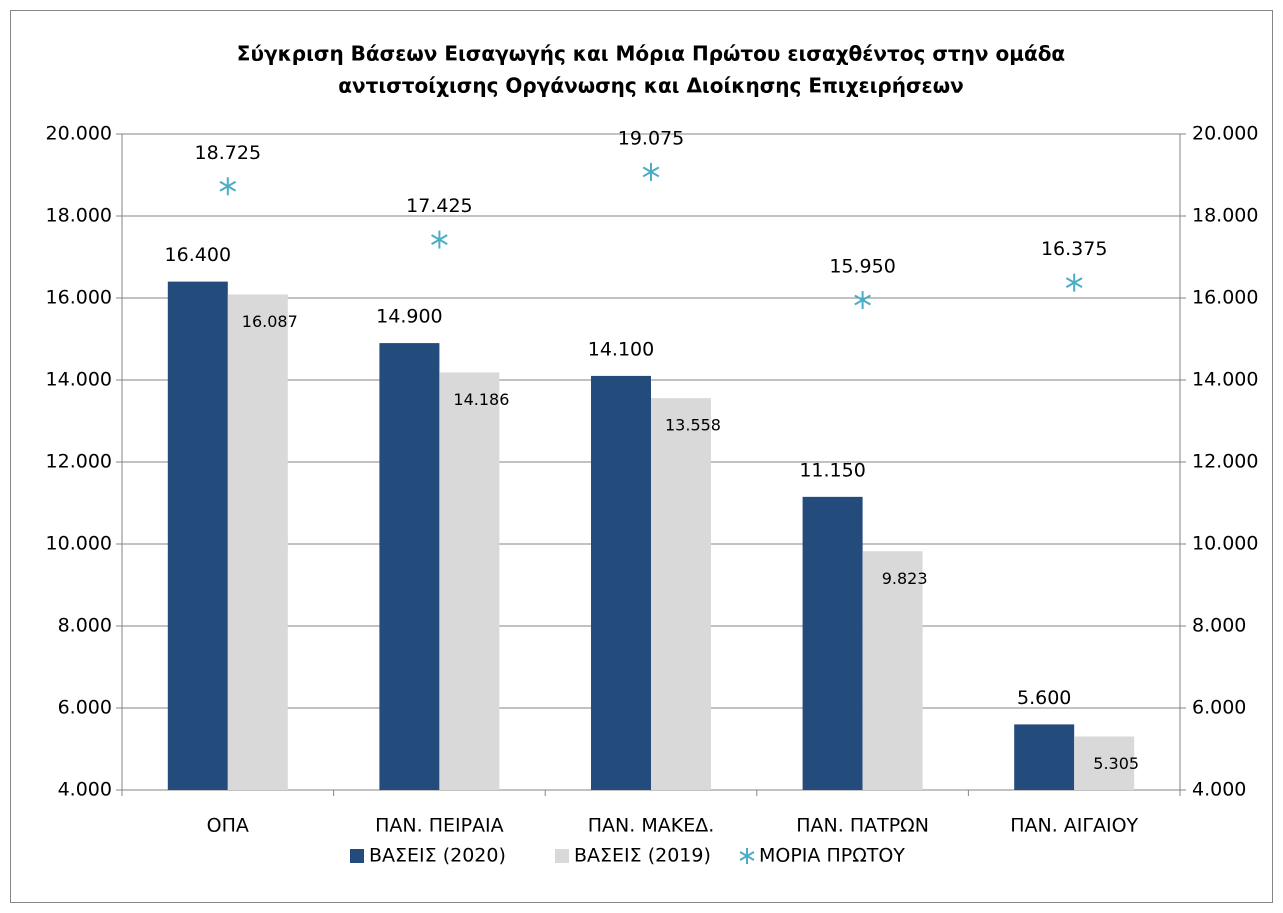 The image size is (1283, 913). What do you see at coordinates (693, 425) in the screenshot?
I see `value-label: 13.558` at bounding box center [693, 425].